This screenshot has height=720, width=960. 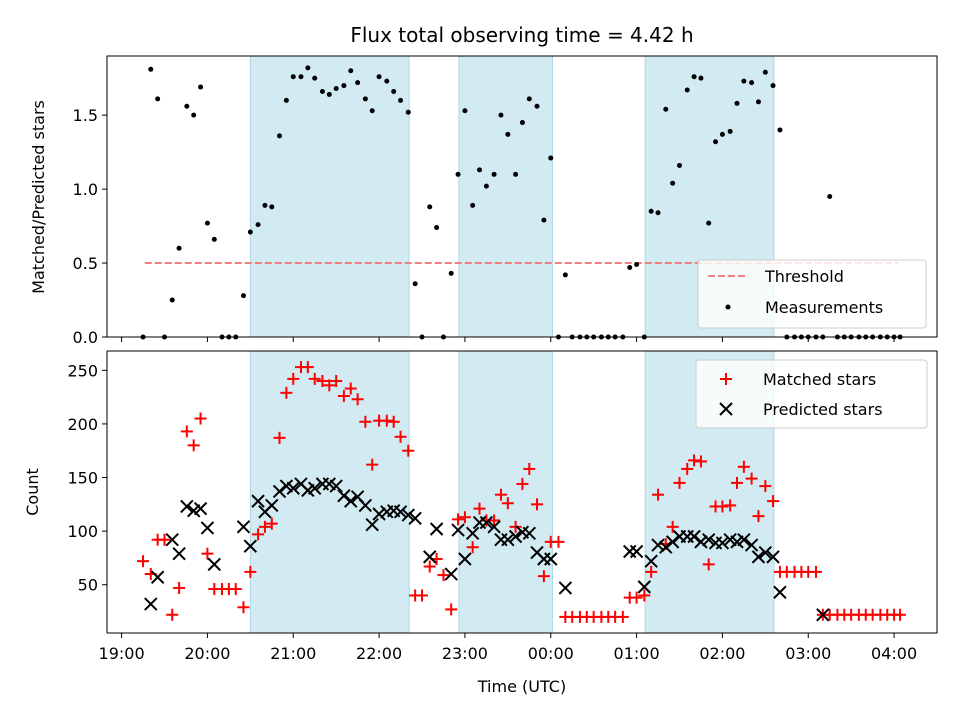 What do you see at coordinates (88, 585) in the screenshot?
I see `y-tick-label: 50` at bounding box center [88, 585].